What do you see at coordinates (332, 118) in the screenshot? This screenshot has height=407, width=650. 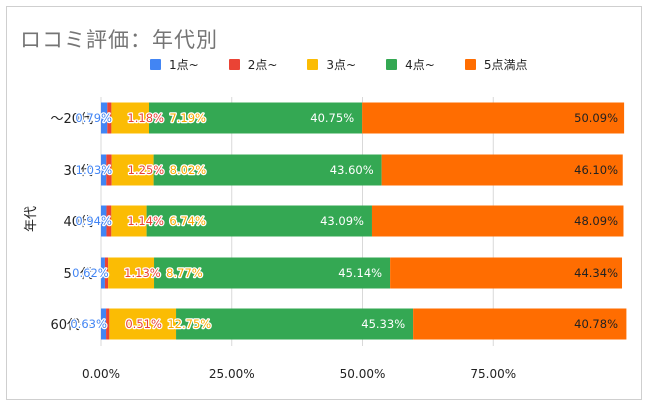 I see `data-label-s4: 40.75%` at bounding box center [332, 118].